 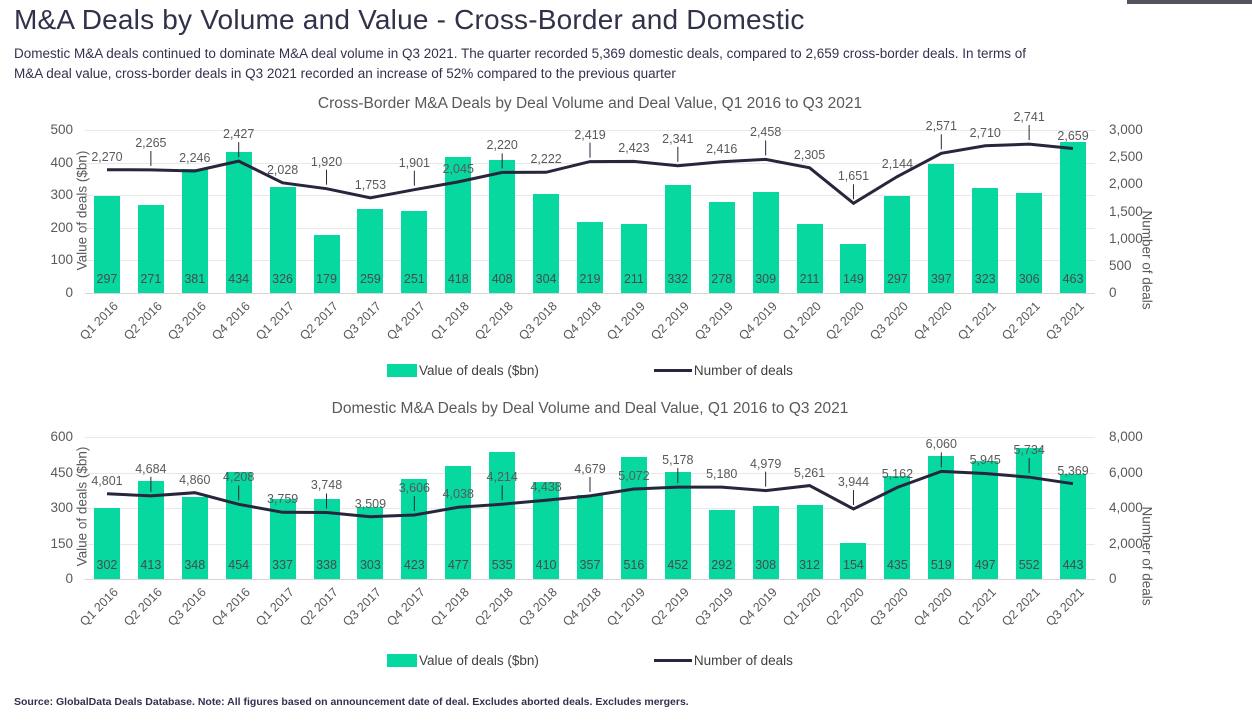 I want to click on x-axis-tick: Q2 2016, so click(x=142, y=321).